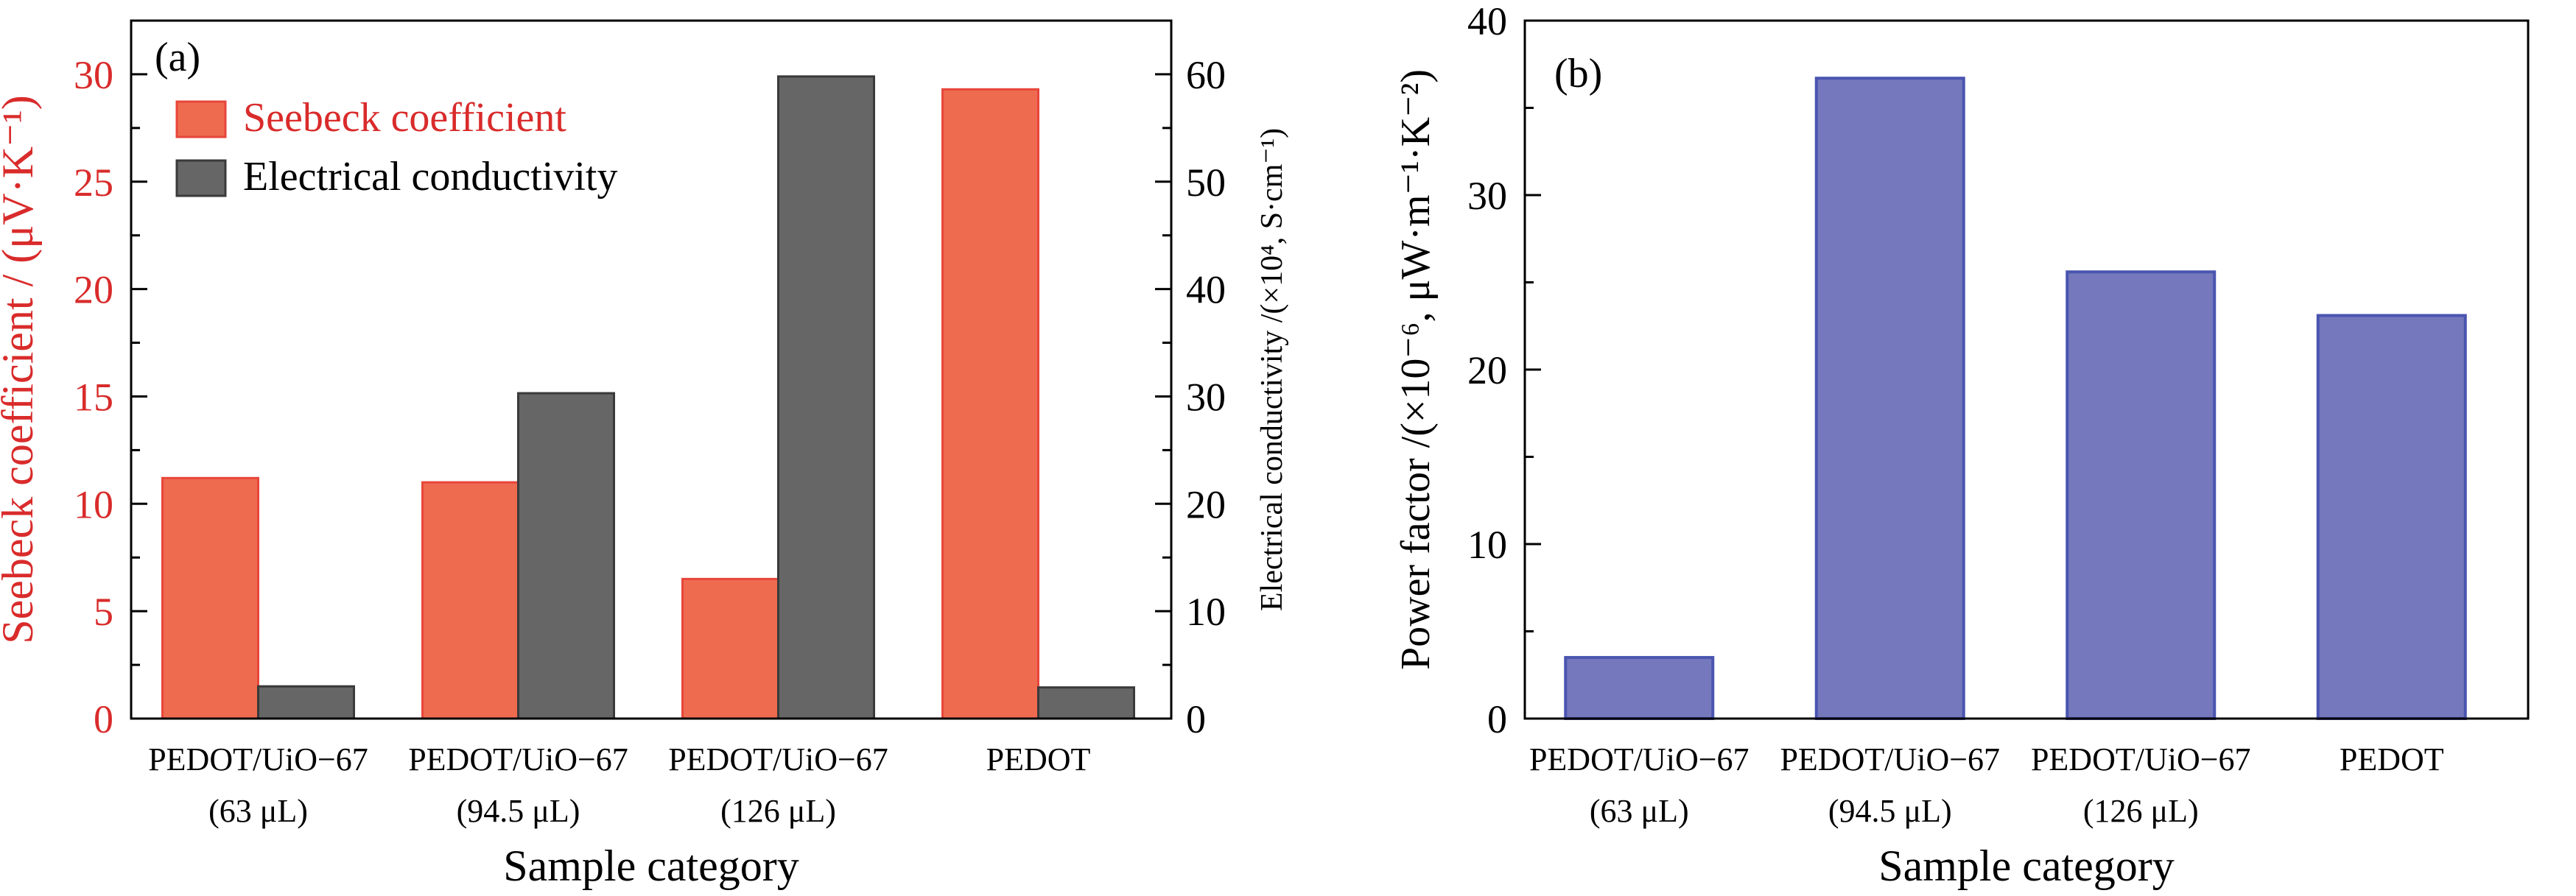 The width and height of the screenshot is (2576, 896). Describe the element at coordinates (1487, 196) in the screenshot. I see `y-tick-label: 30` at that location.